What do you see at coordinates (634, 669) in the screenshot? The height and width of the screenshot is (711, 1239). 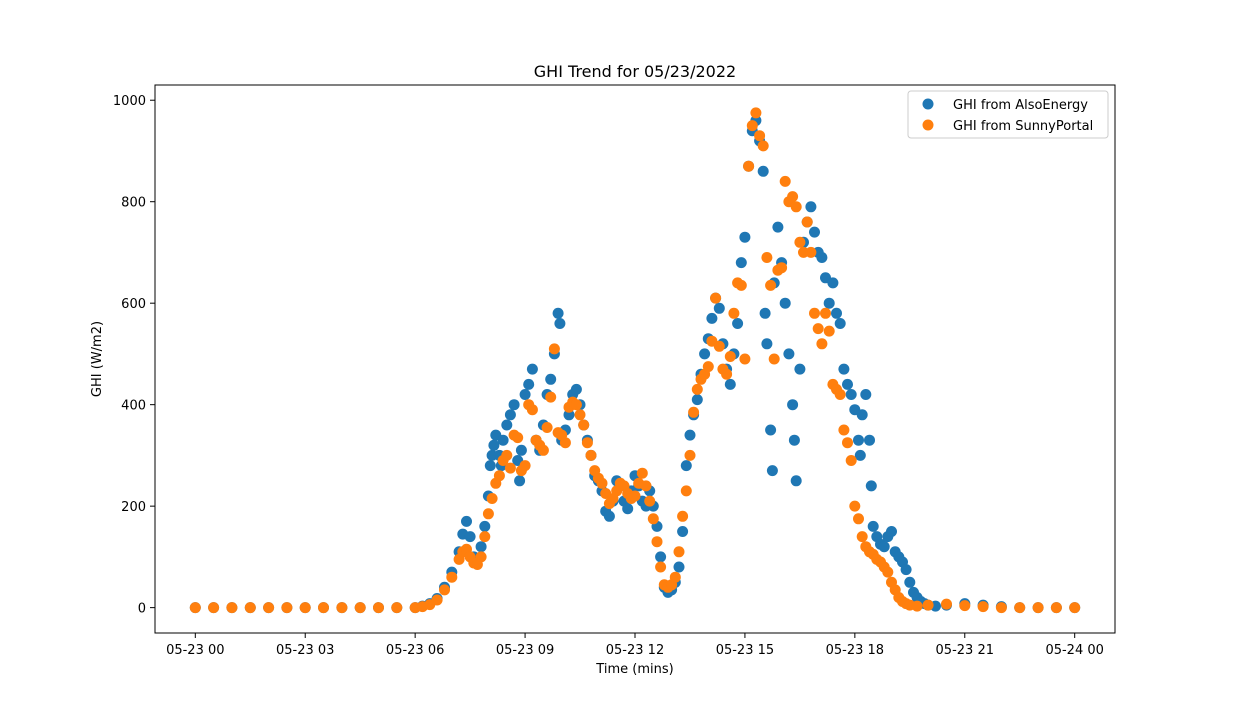 I see `x-axis-label: Time (mins)` at bounding box center [634, 669].